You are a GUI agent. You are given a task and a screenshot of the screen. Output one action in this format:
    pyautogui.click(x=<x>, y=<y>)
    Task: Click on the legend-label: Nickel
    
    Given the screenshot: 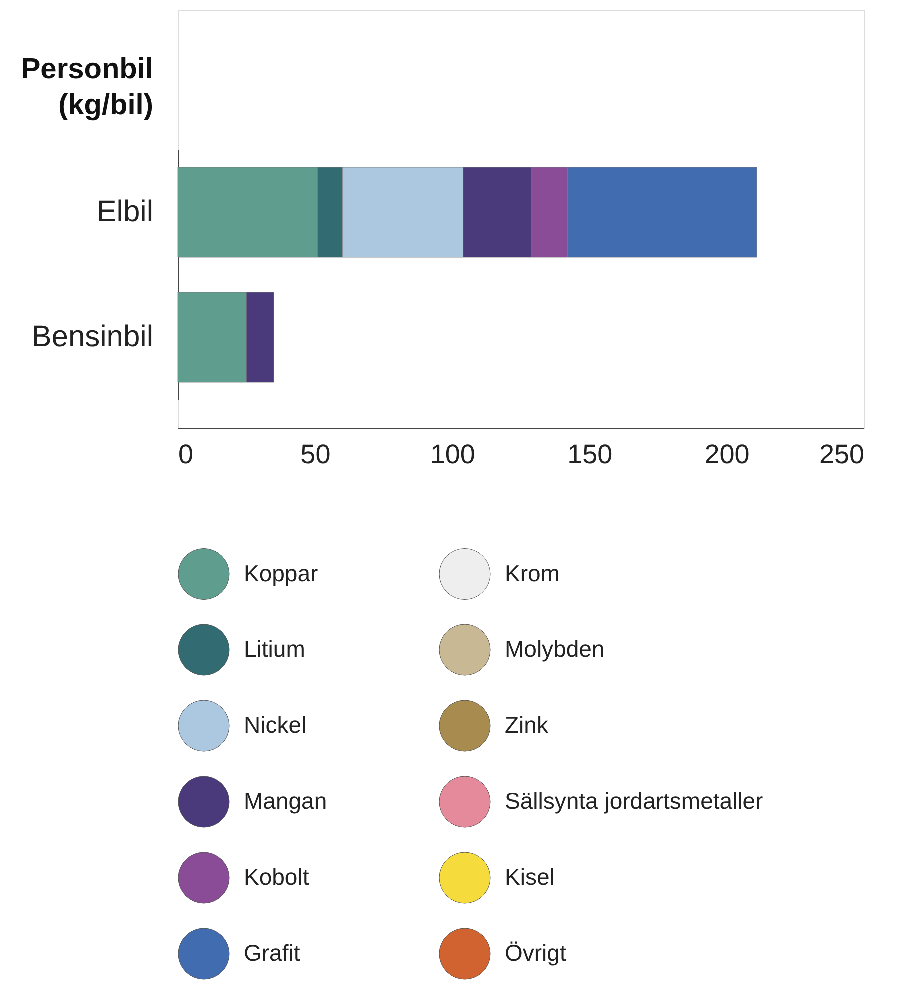 What is the action you would take?
    pyautogui.click(x=275, y=725)
    